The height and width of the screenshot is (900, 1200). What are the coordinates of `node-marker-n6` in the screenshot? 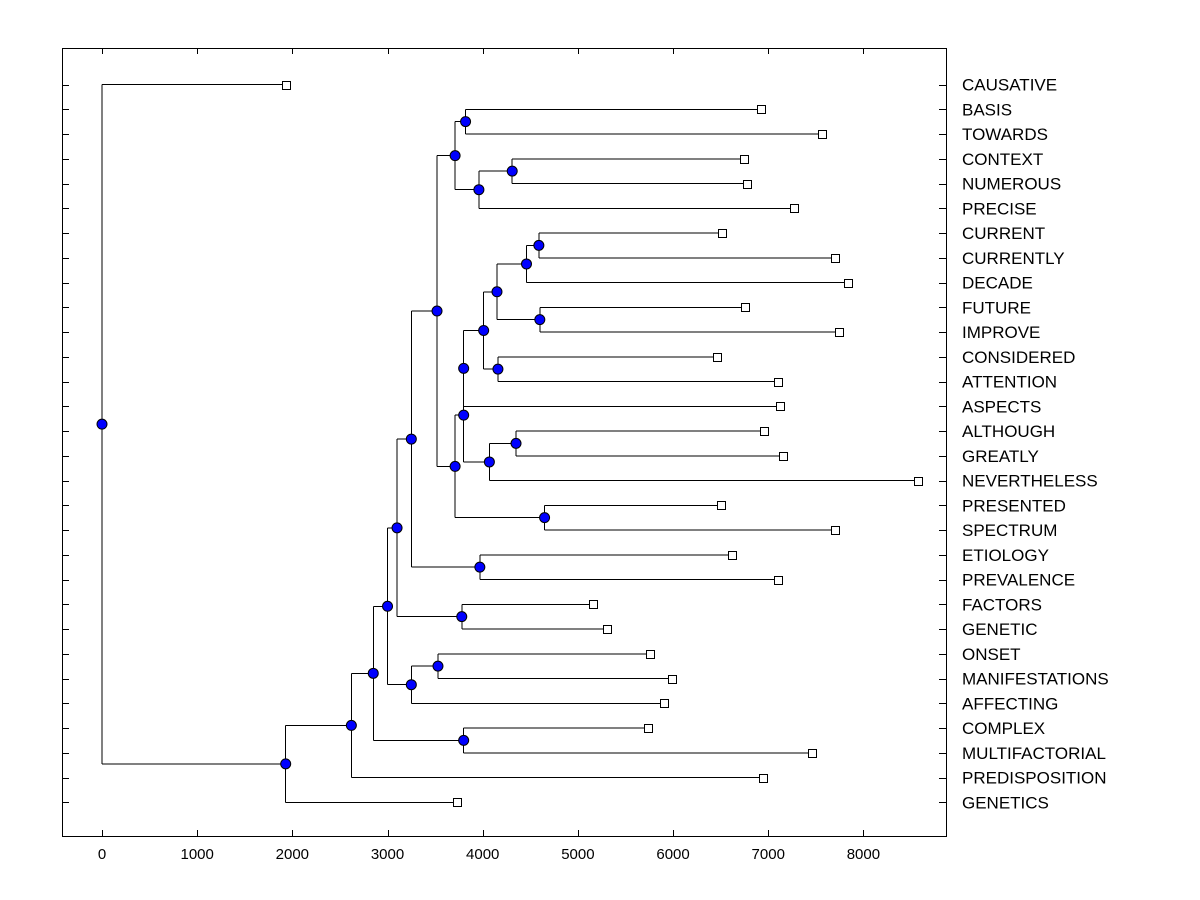 It's located at (397, 528).